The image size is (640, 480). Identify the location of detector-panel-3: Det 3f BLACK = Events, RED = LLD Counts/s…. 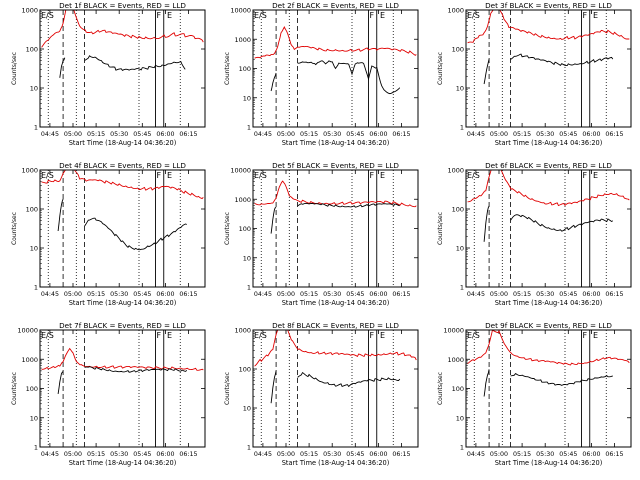
(534, 74).